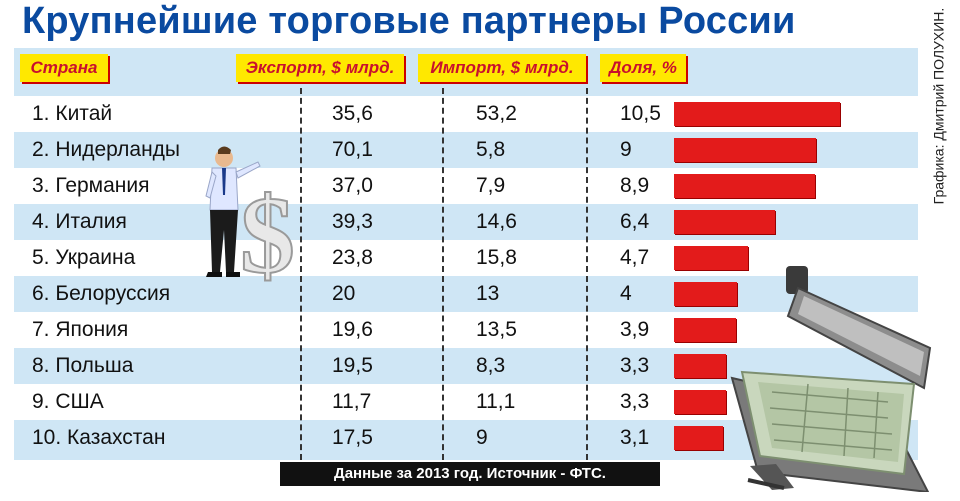 The image size is (960, 501). I want to click on share-cell: 8,9, so click(635, 185).